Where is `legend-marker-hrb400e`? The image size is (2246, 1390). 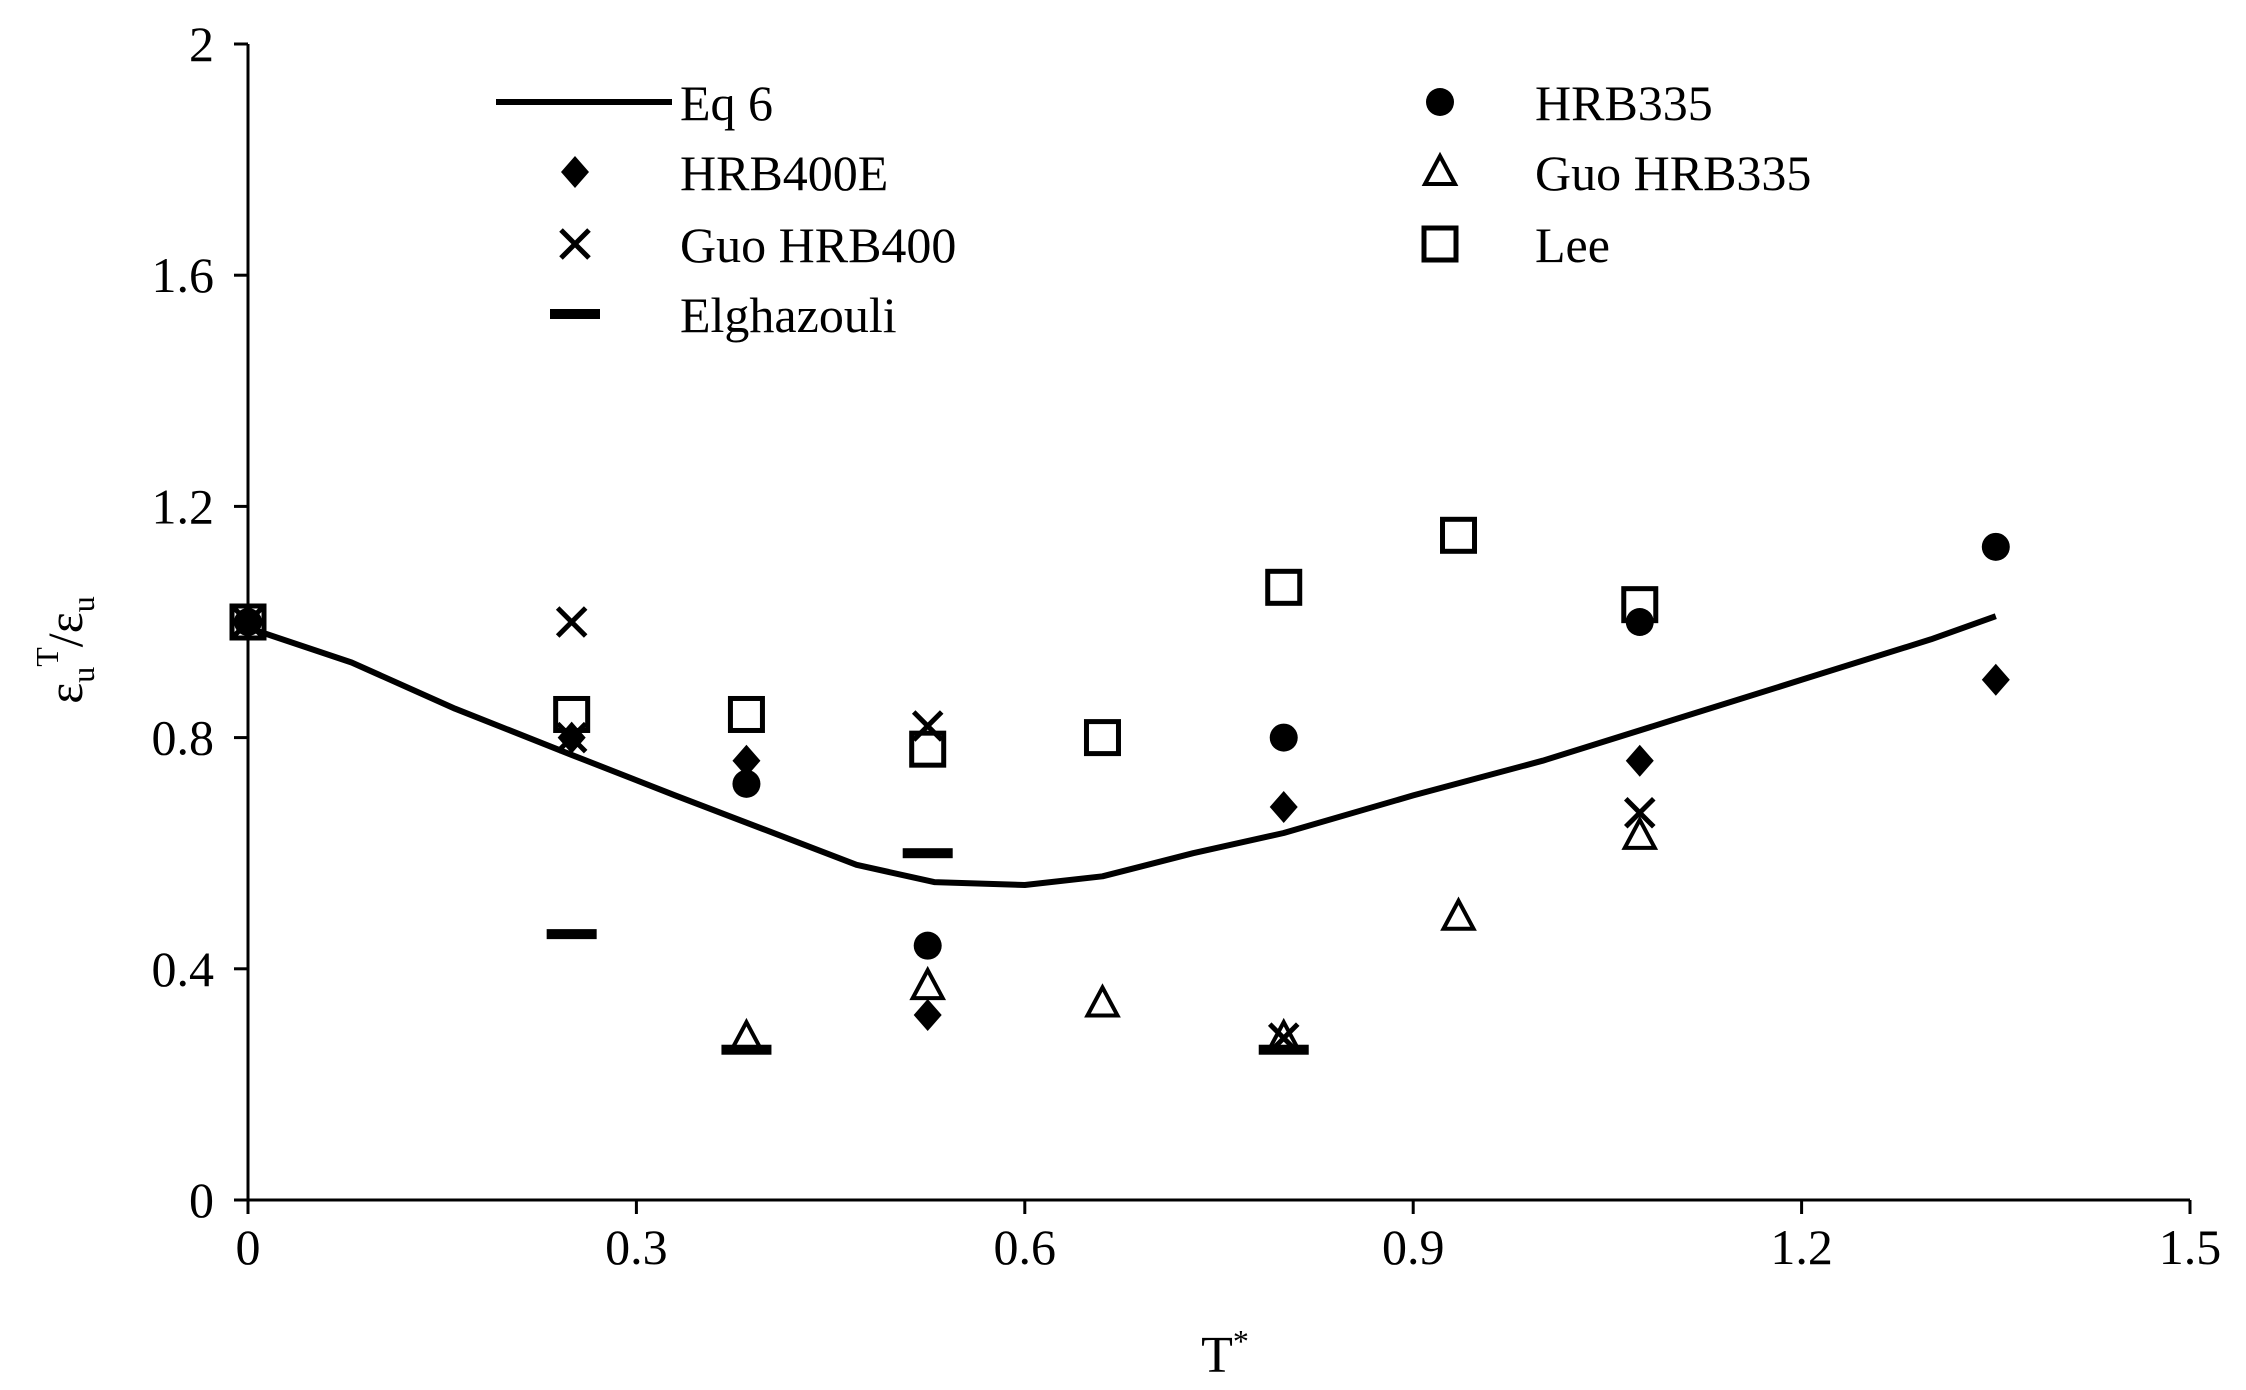 legend-marker-hrb400e is located at coordinates (575, 172).